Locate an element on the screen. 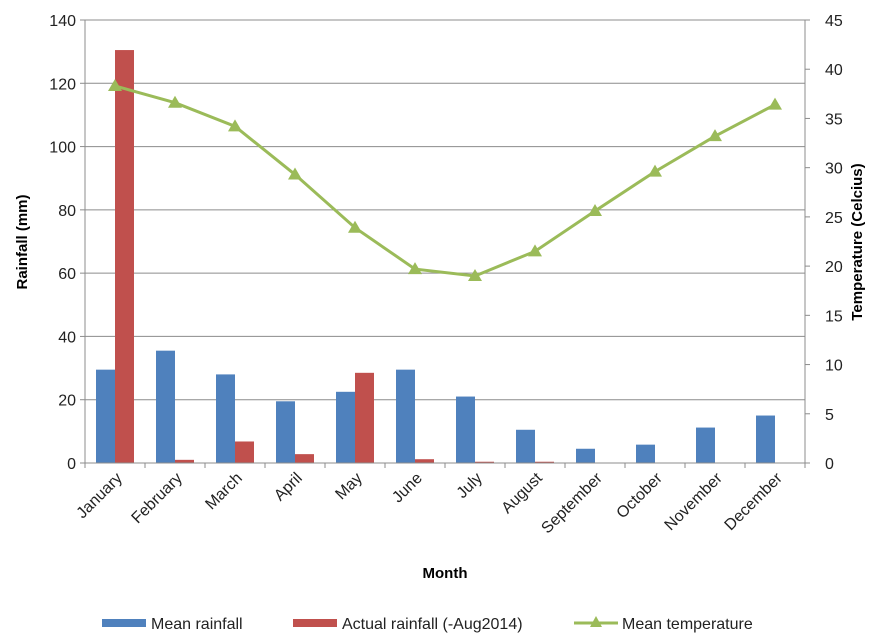  point-mean-temperature-february is located at coordinates (175, 101).